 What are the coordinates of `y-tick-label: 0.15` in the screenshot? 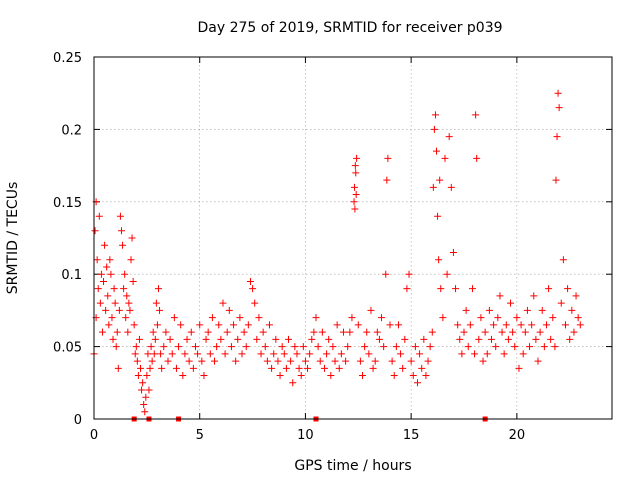 It's located at (67, 203).